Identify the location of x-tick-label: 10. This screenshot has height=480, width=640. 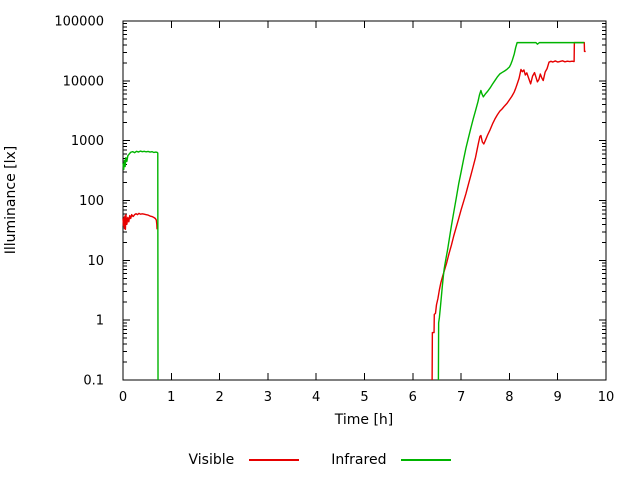
(606, 397).